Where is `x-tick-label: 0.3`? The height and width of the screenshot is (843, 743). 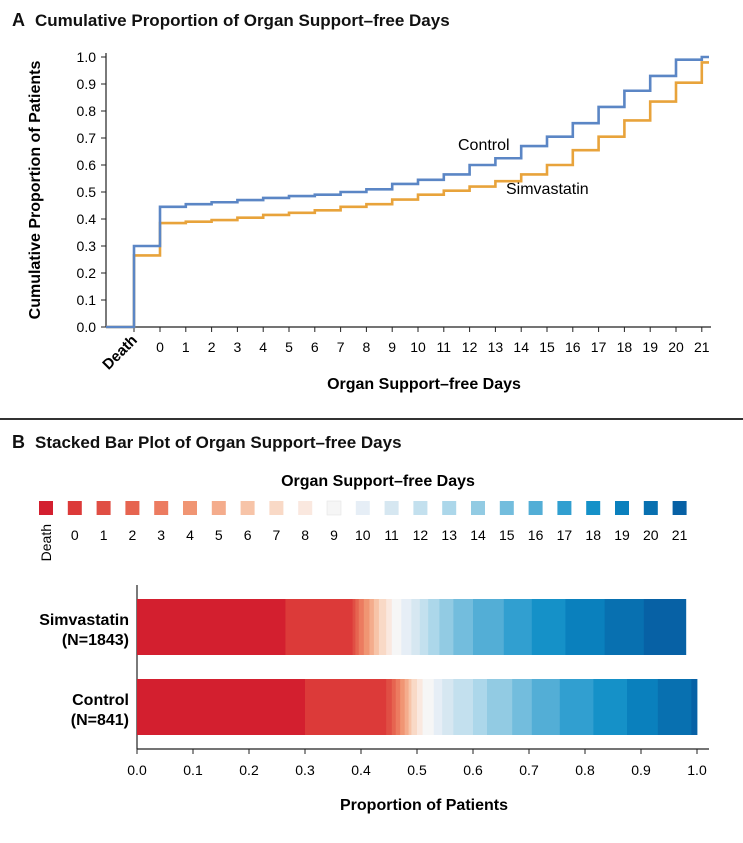 x-tick-label: 0.3 is located at coordinates (305, 770).